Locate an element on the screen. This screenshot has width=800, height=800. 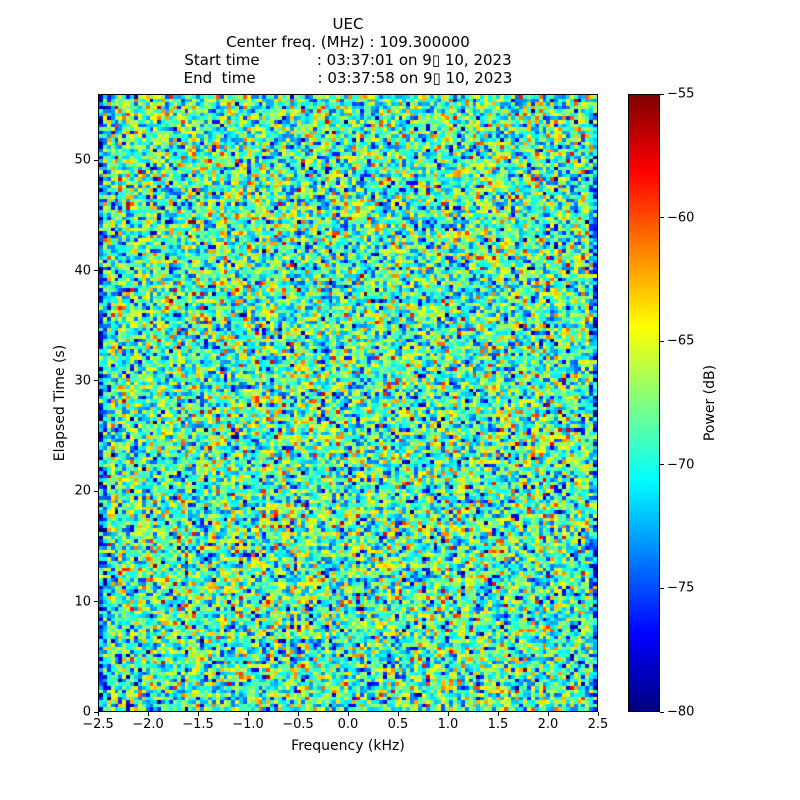
colorbar-gradient is located at coordinates (644, 403).